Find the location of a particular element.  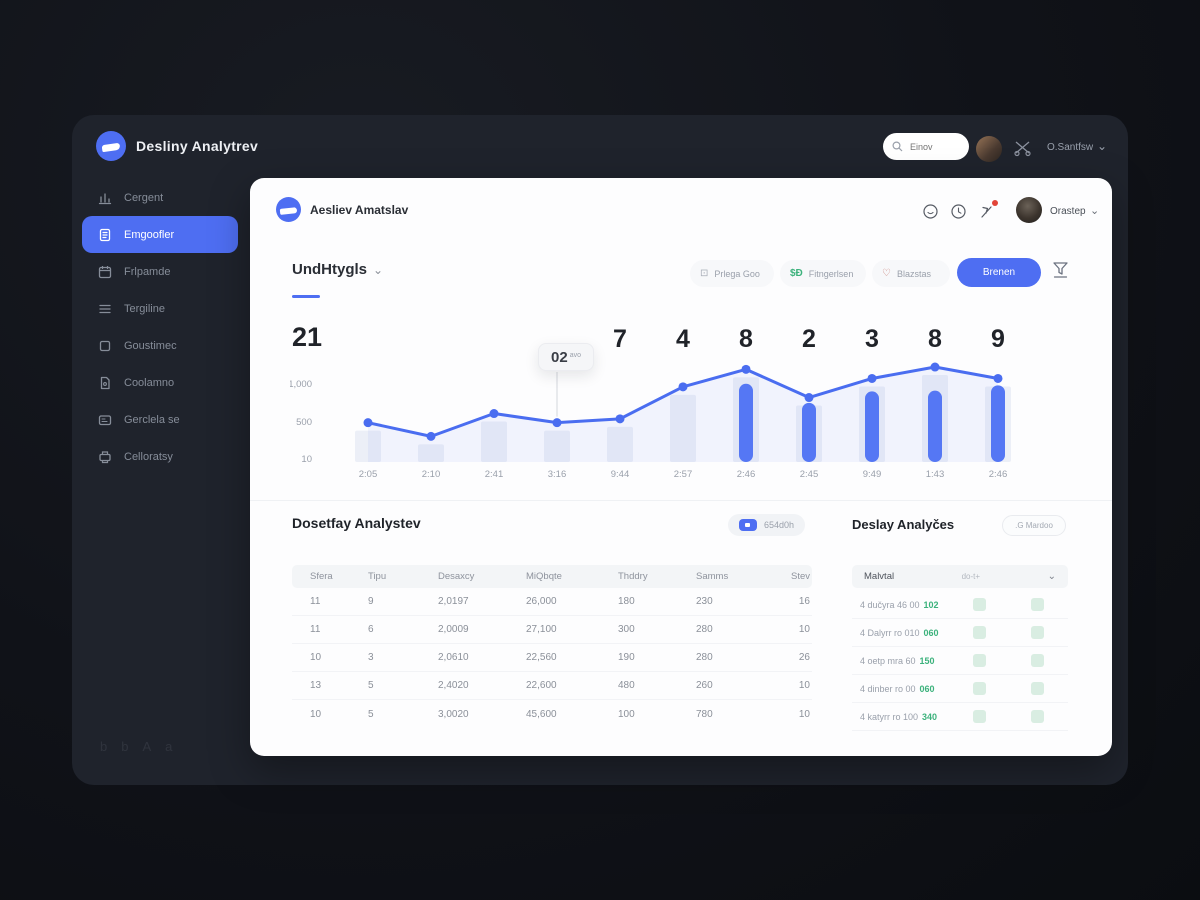

card-username: Orastep is located at coordinates (1068, 211).